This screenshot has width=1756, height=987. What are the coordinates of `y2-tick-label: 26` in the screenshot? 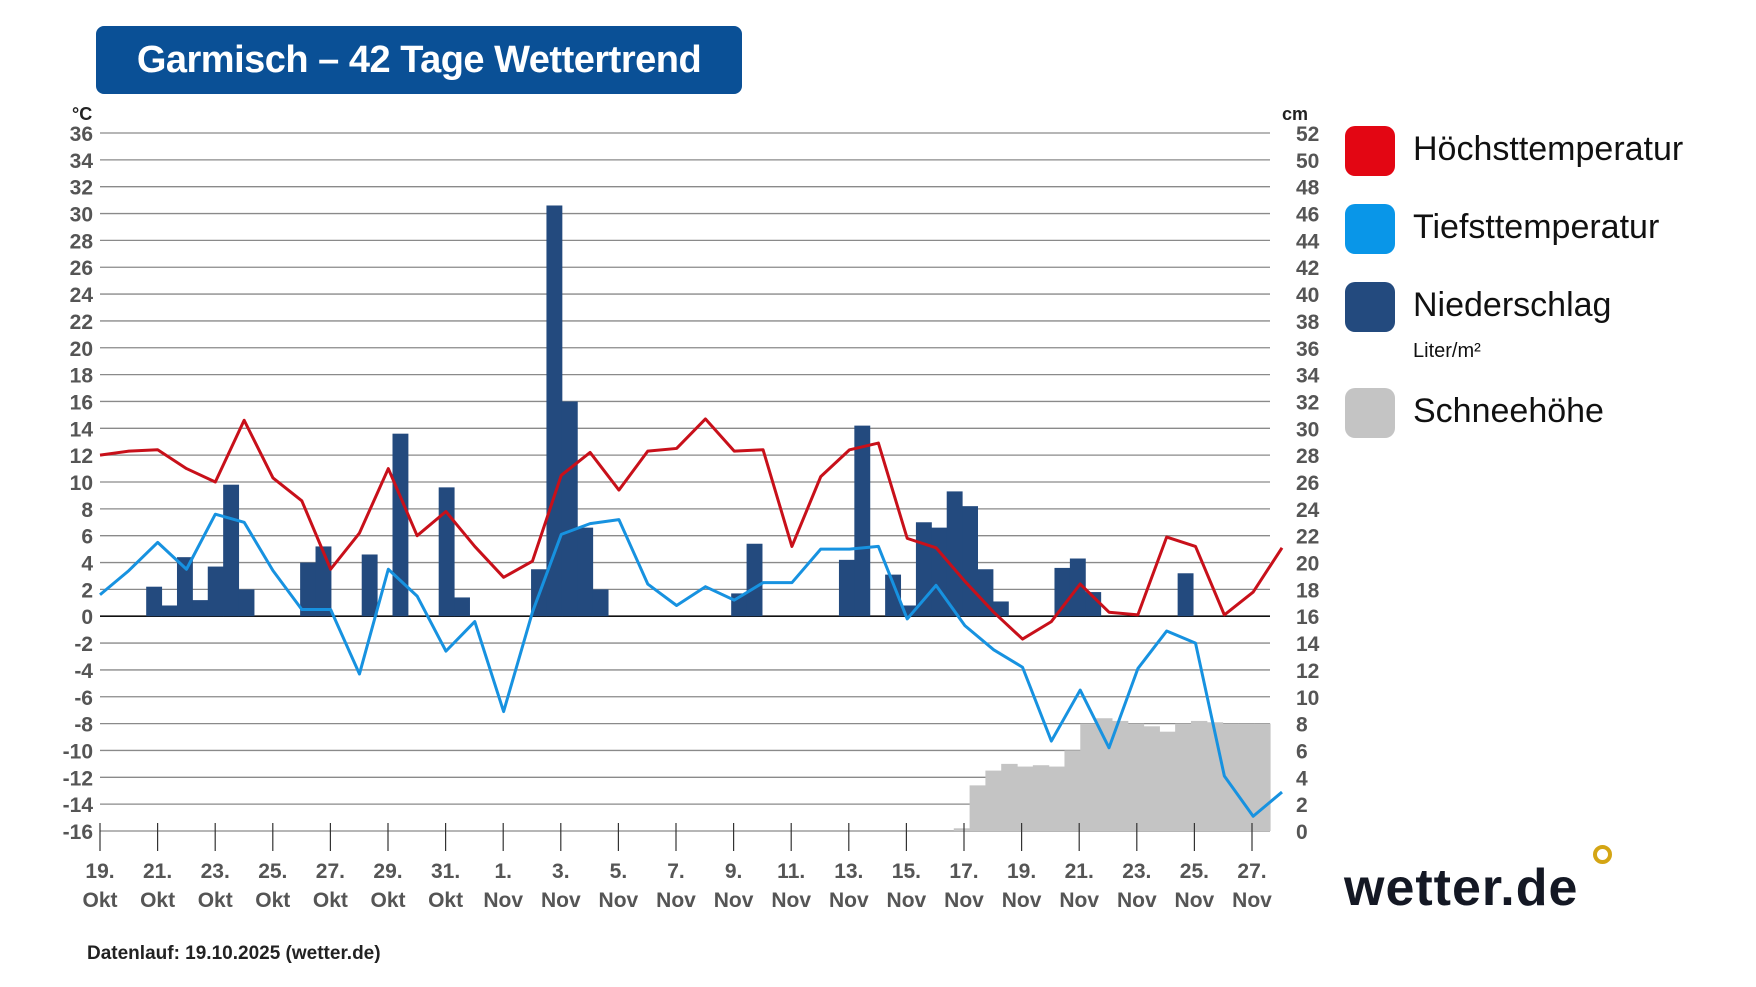 It's located at (1307, 483).